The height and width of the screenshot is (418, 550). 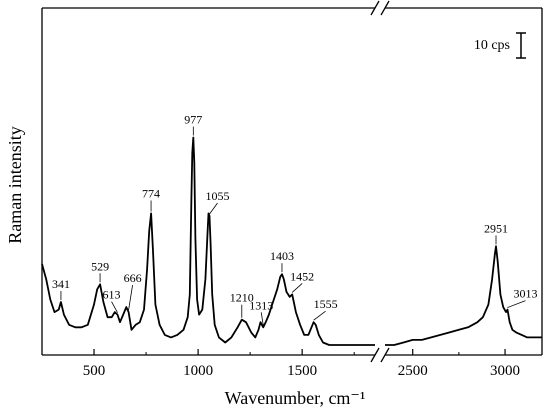 What do you see at coordinates (100, 266) in the screenshot?
I see `peak-label-529: 529` at bounding box center [100, 266].